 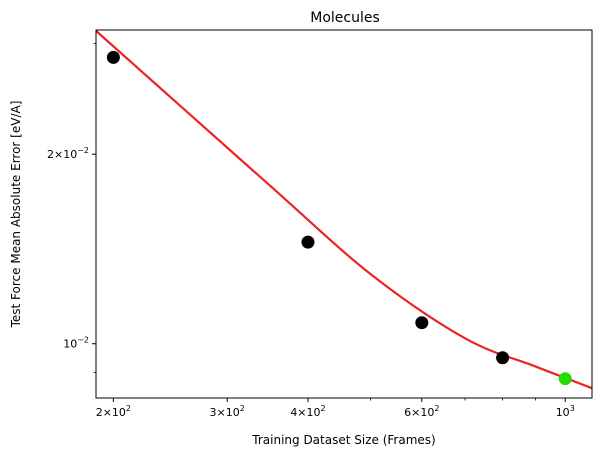 I want to click on x-tick-label: 6×102, so click(x=421, y=411).